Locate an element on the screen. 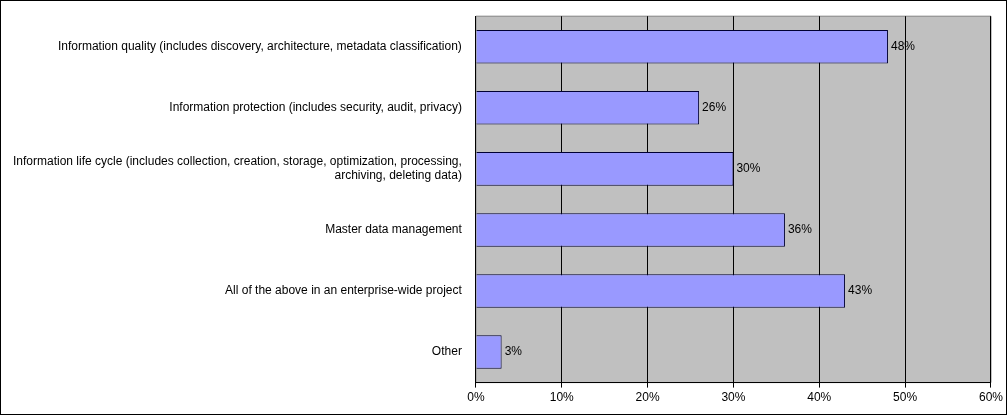 The width and height of the screenshot is (1007, 415). x-tick-label: 20% is located at coordinates (647, 397).